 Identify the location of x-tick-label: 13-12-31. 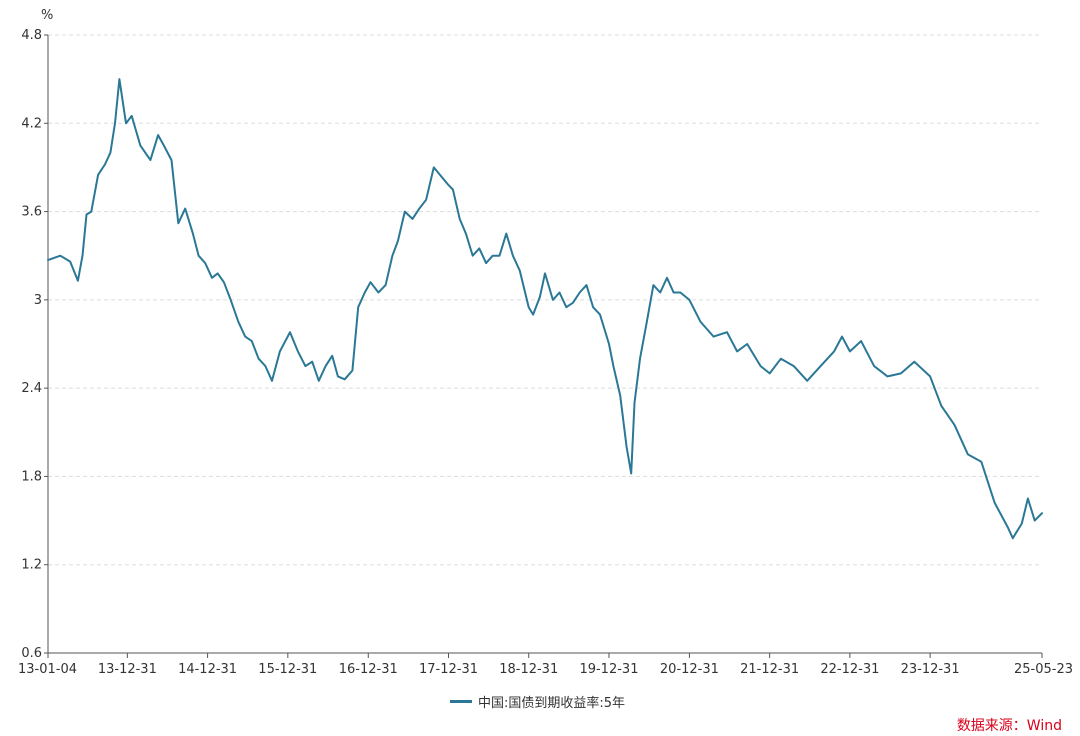
(127, 669).